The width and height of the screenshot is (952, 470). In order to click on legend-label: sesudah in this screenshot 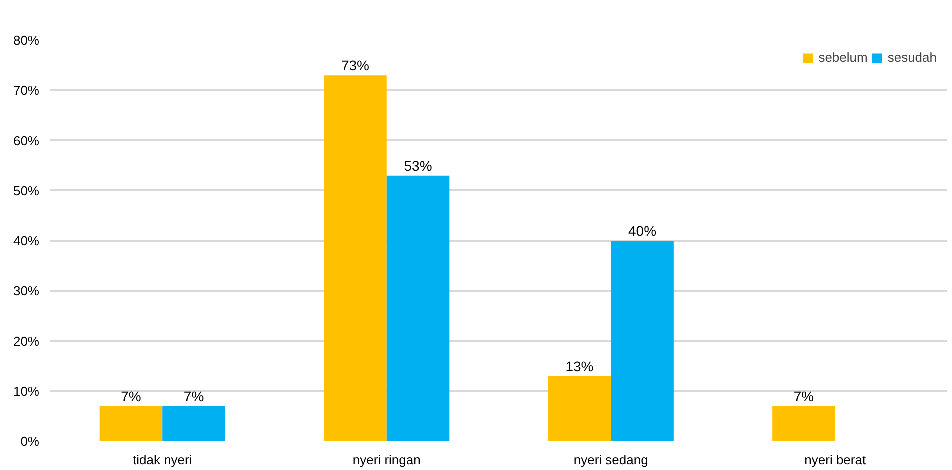, I will do `click(912, 57)`.